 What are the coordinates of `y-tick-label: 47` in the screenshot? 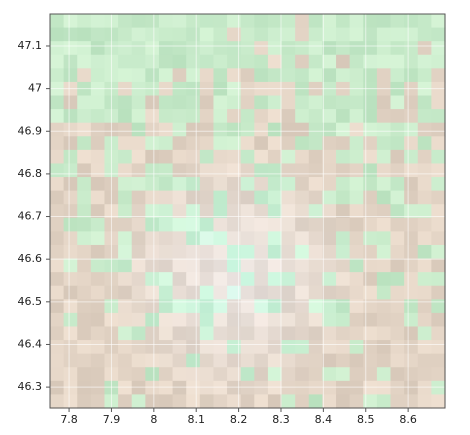 It's located at (35, 88).